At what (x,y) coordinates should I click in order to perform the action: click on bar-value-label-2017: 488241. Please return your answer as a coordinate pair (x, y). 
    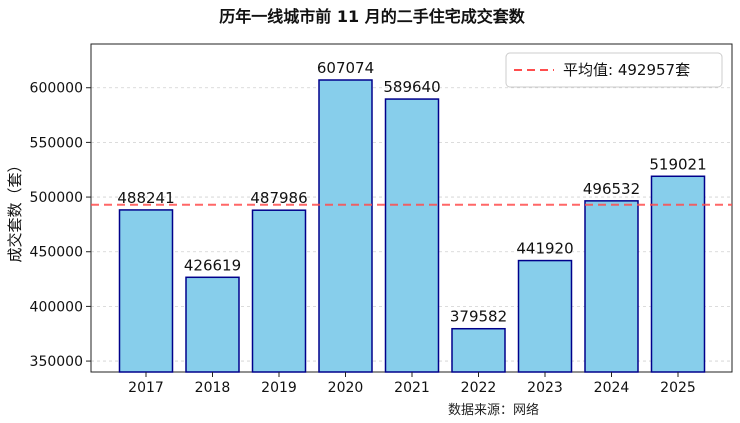
    Looking at the image, I should click on (145, 198).